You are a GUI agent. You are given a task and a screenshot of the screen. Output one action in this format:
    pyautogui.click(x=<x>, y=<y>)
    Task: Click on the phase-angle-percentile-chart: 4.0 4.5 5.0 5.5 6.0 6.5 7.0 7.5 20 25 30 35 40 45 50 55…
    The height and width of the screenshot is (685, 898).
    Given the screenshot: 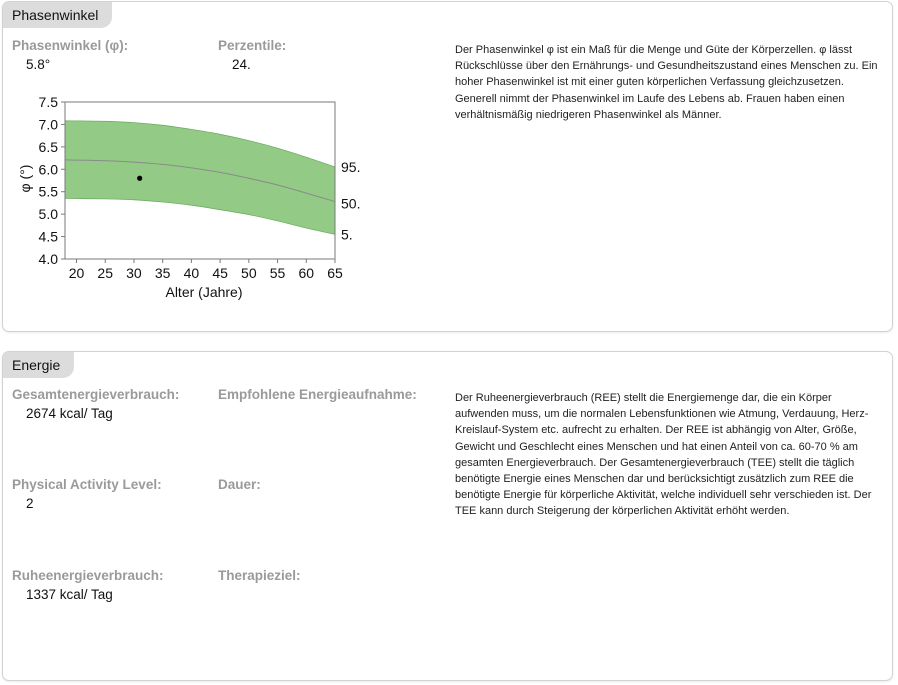 What is the action you would take?
    pyautogui.click(x=188, y=197)
    